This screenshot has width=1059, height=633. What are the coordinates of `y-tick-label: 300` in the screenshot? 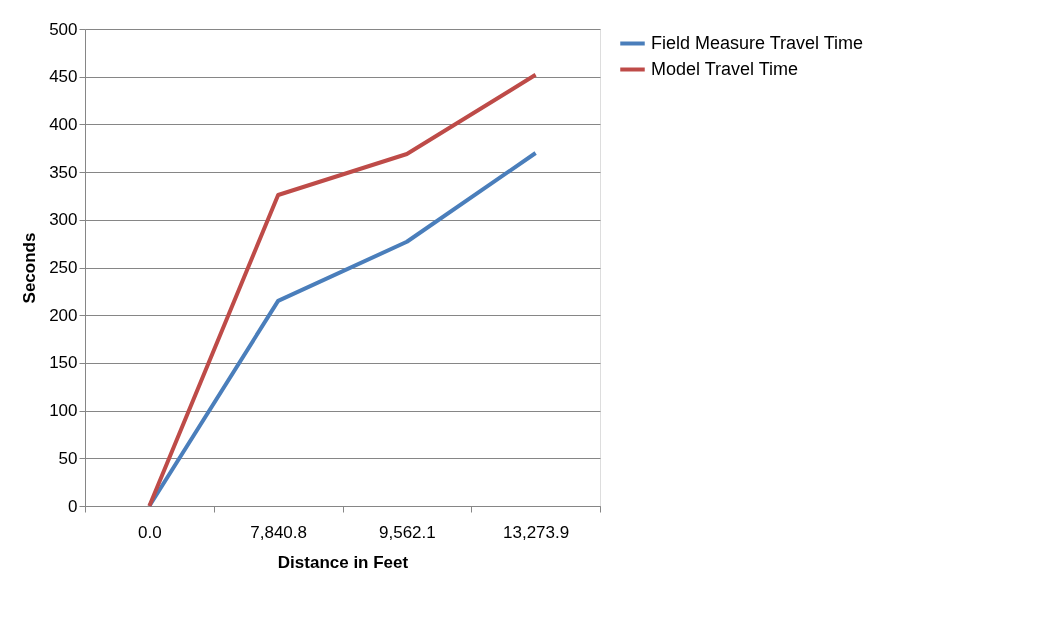 It's located at (63, 220).